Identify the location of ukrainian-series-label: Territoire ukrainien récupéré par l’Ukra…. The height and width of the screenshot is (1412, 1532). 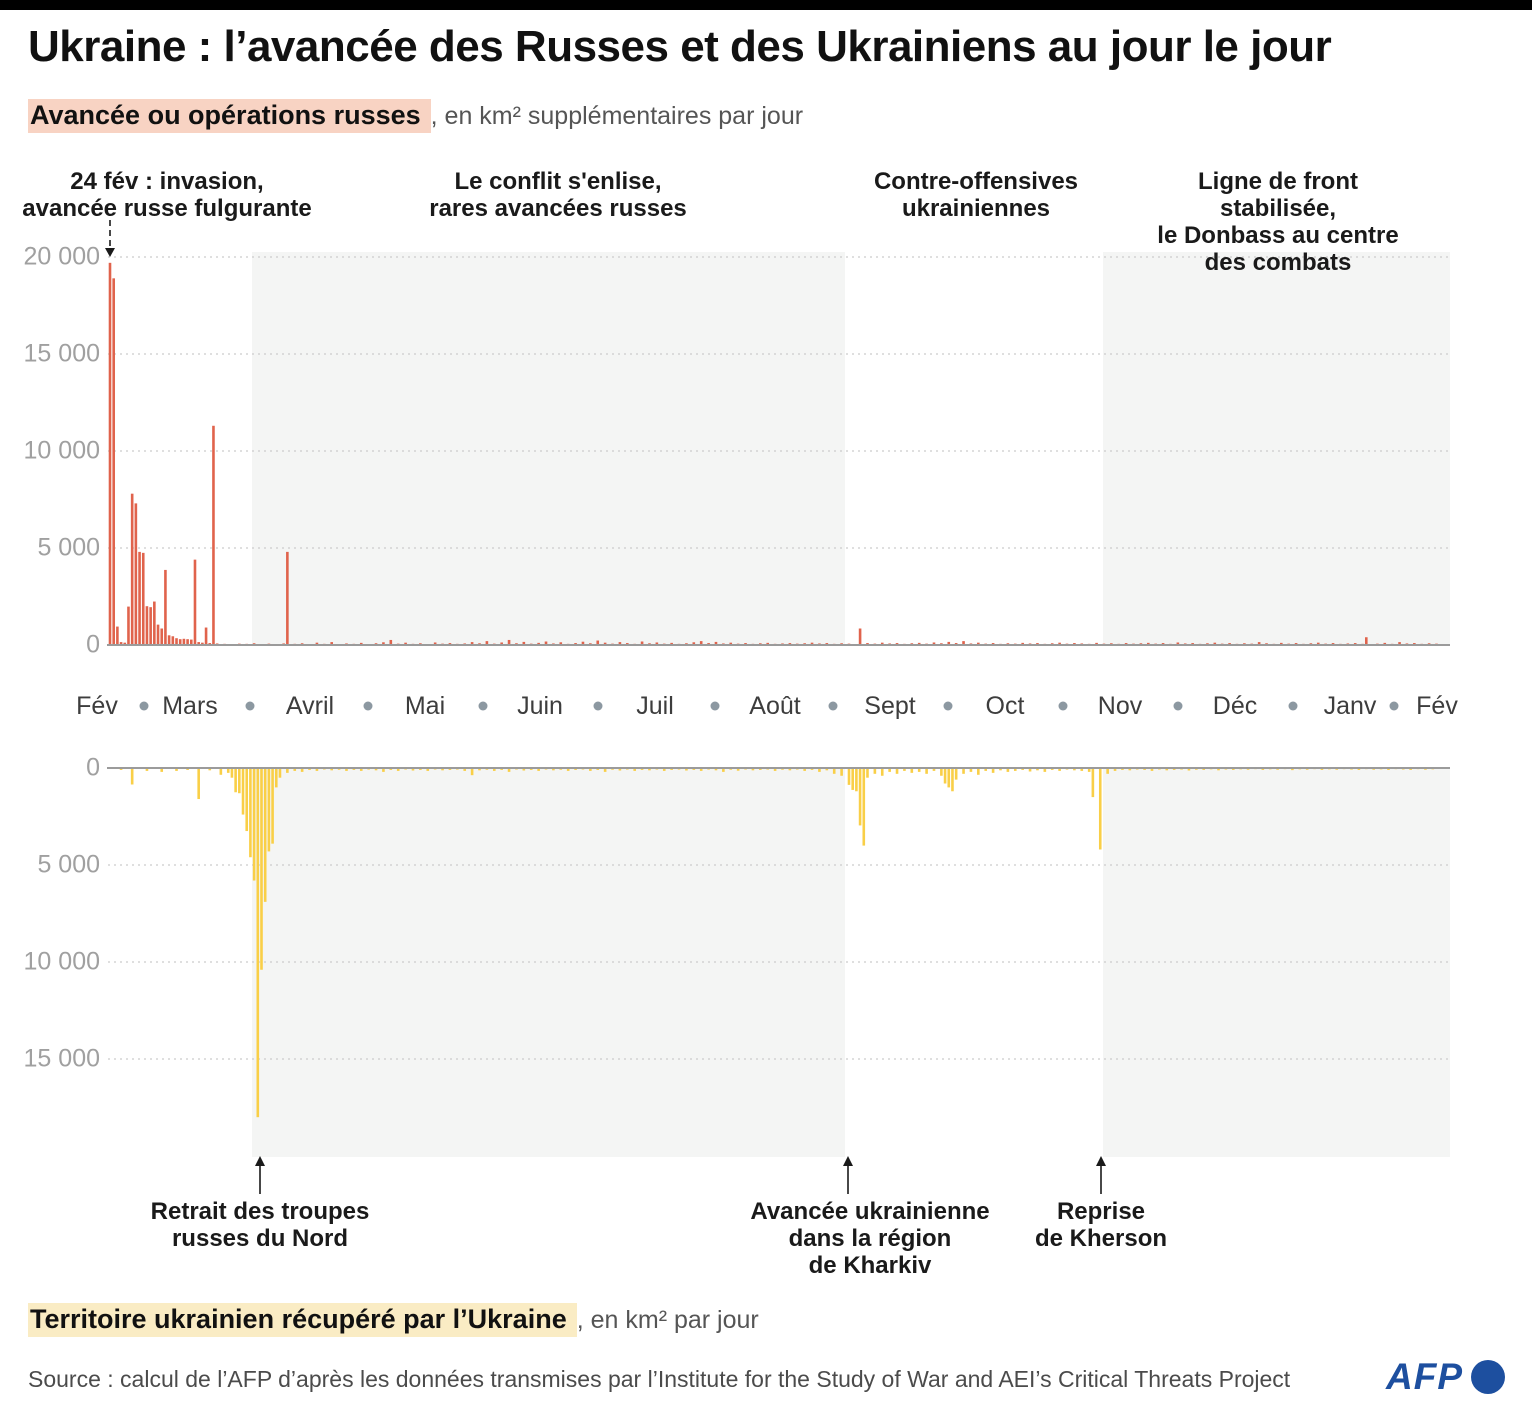
(393, 1320).